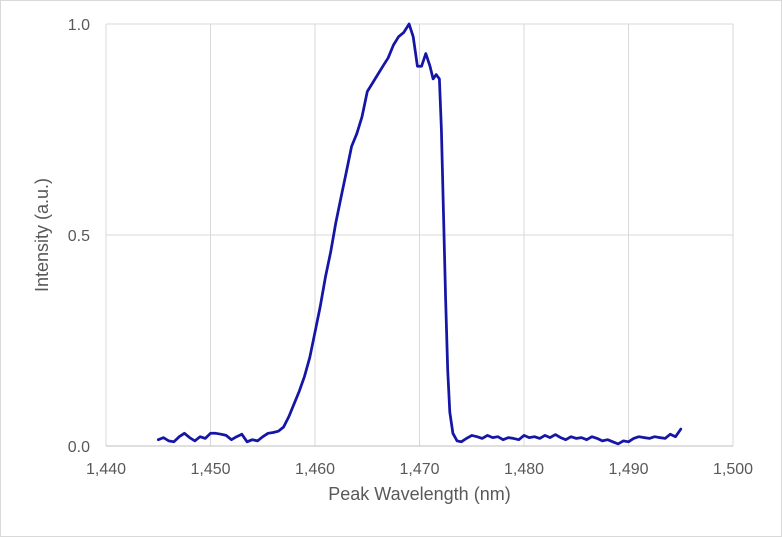  I want to click on x-tick-label: 1,490, so click(628, 469).